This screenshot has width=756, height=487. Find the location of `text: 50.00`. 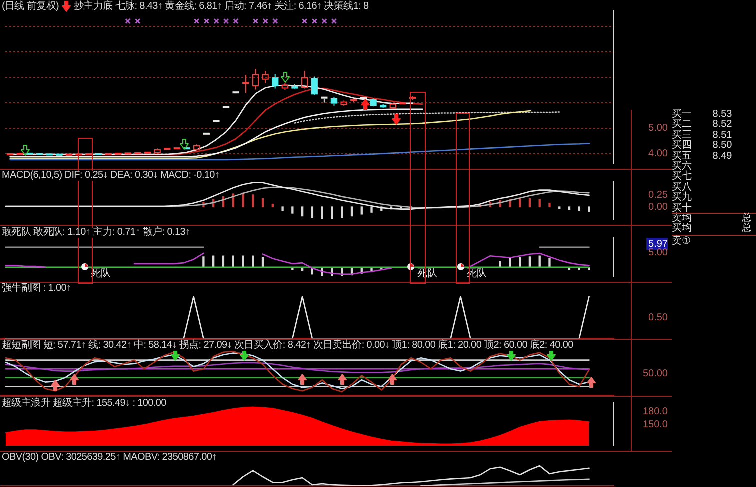

text: 50.00 is located at coordinates (655, 374).